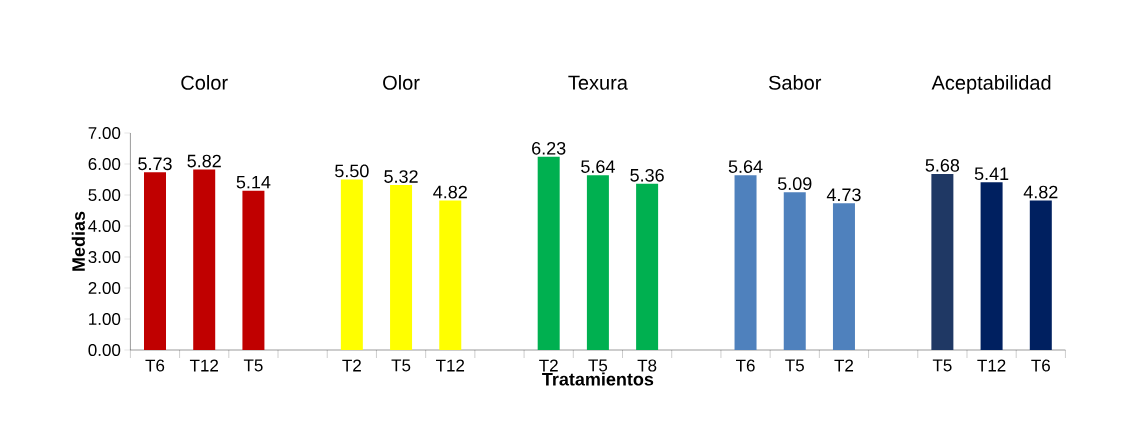  What do you see at coordinates (155, 164) in the screenshot?
I see `data-label: 5.73` at bounding box center [155, 164].